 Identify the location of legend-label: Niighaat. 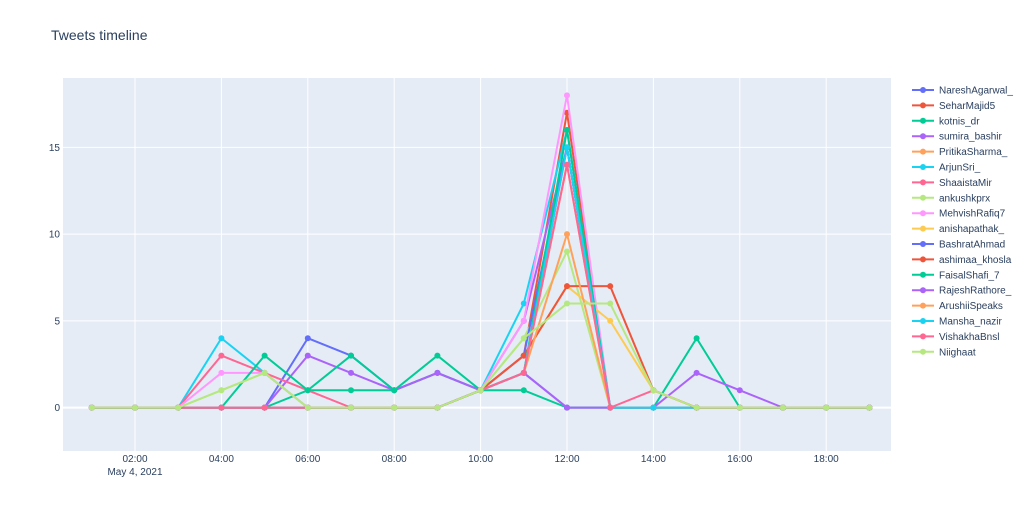
(957, 352).